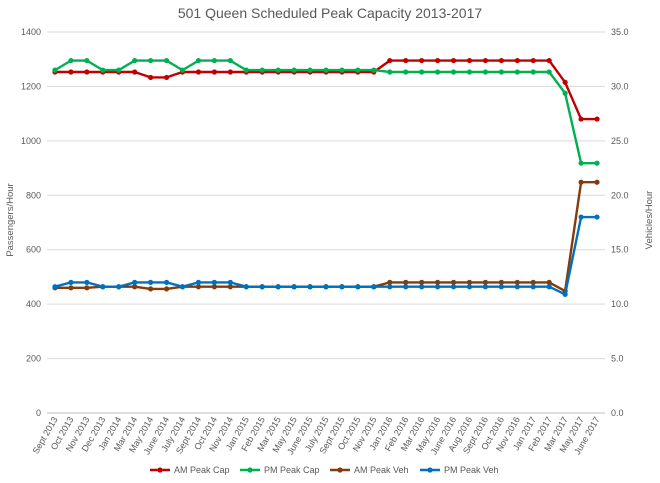 The image size is (660, 483). What do you see at coordinates (620, 86) in the screenshot?
I see `y2-tick-label: 30.0` at bounding box center [620, 86].